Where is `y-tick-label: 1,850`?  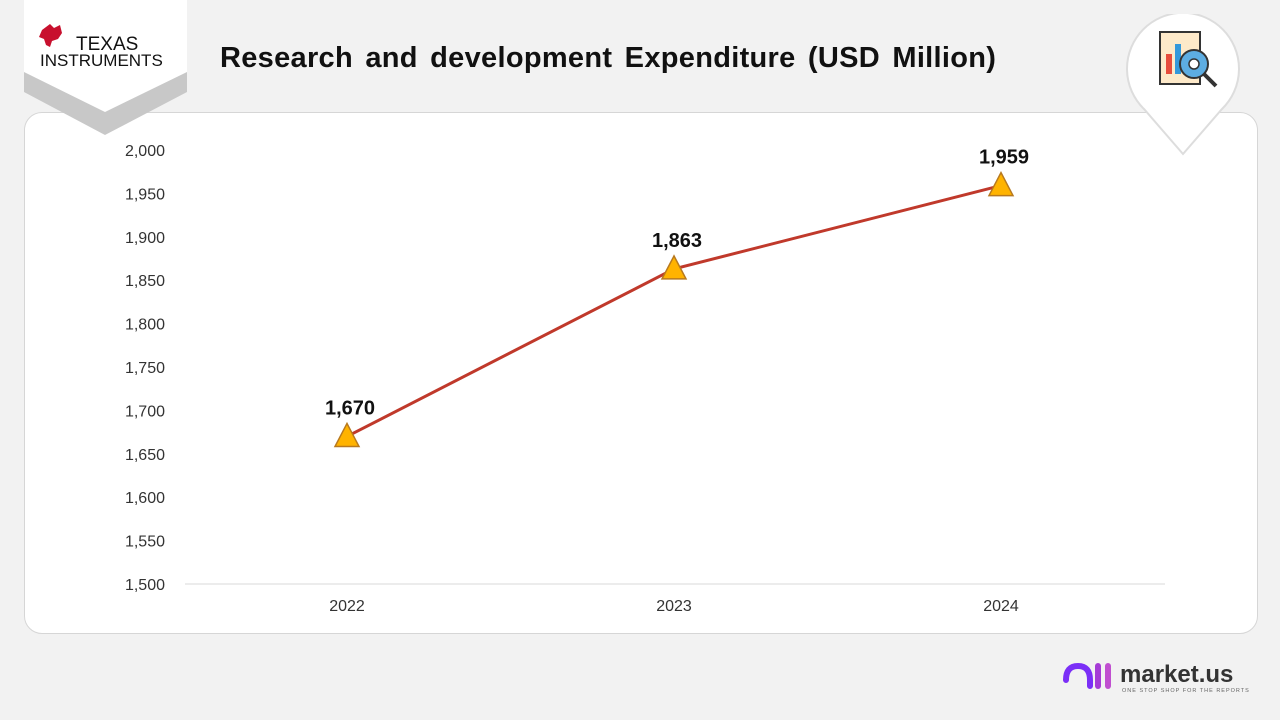 y-tick-label: 1,850 is located at coordinates (145, 281).